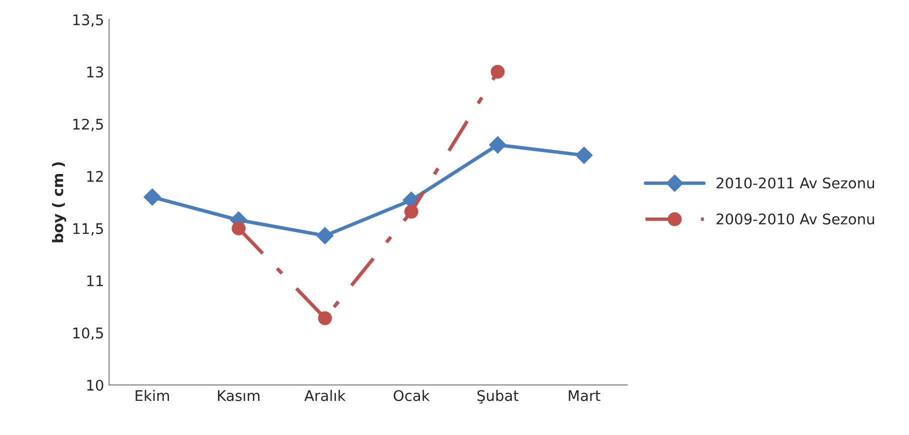 The width and height of the screenshot is (909, 435). Describe the element at coordinates (95, 176) in the screenshot. I see `y-tick-label: 12` at that location.